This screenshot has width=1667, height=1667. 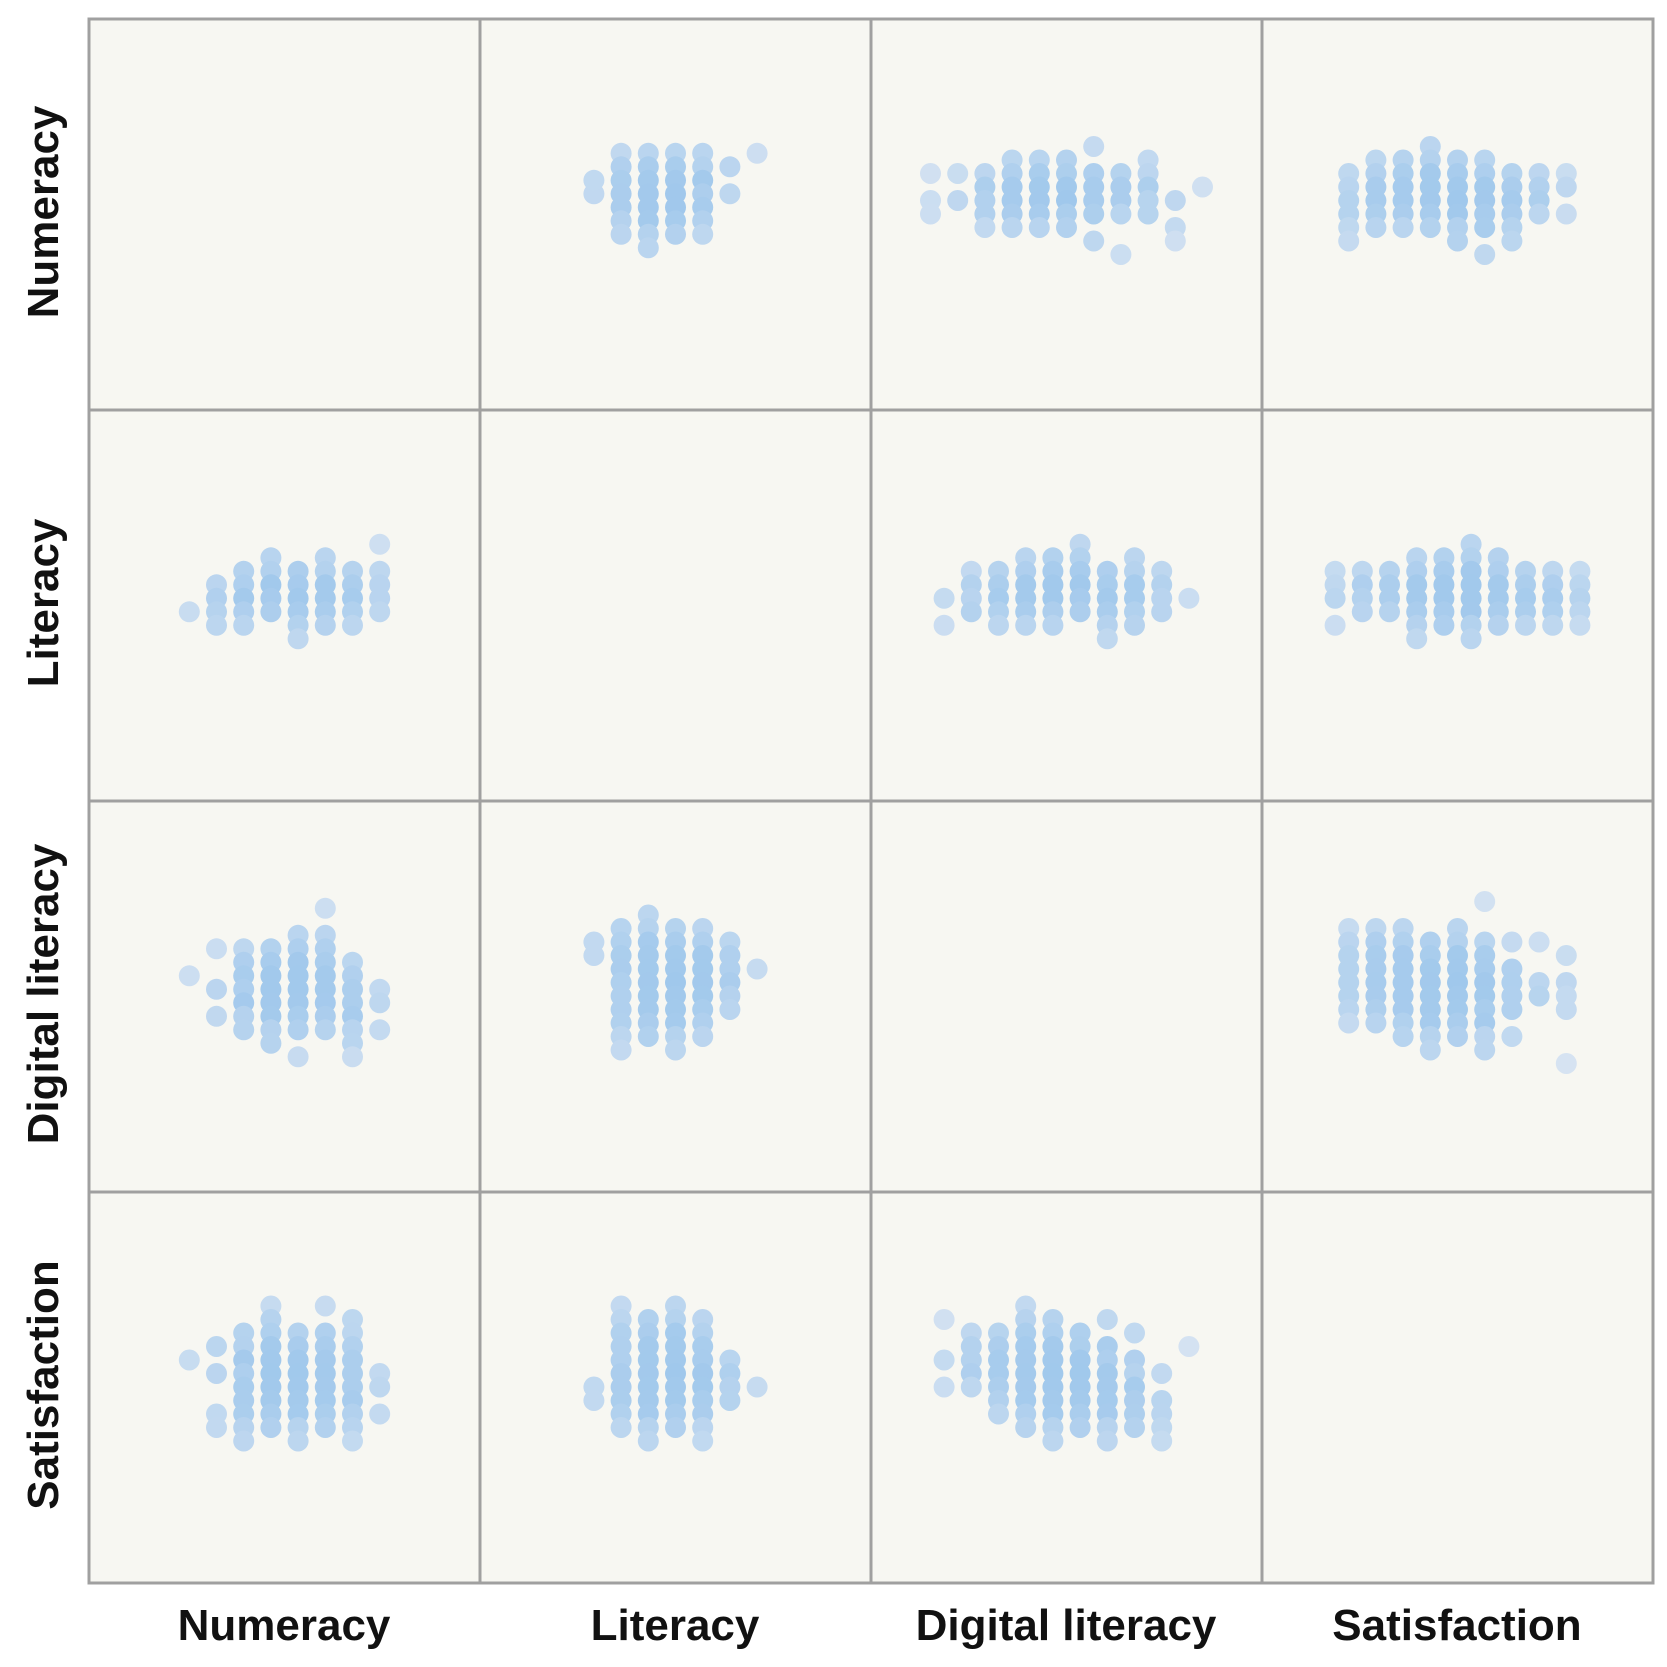 I want to click on cell-satisfaction-vs-satisfaction, so click(x=1457, y=1387).